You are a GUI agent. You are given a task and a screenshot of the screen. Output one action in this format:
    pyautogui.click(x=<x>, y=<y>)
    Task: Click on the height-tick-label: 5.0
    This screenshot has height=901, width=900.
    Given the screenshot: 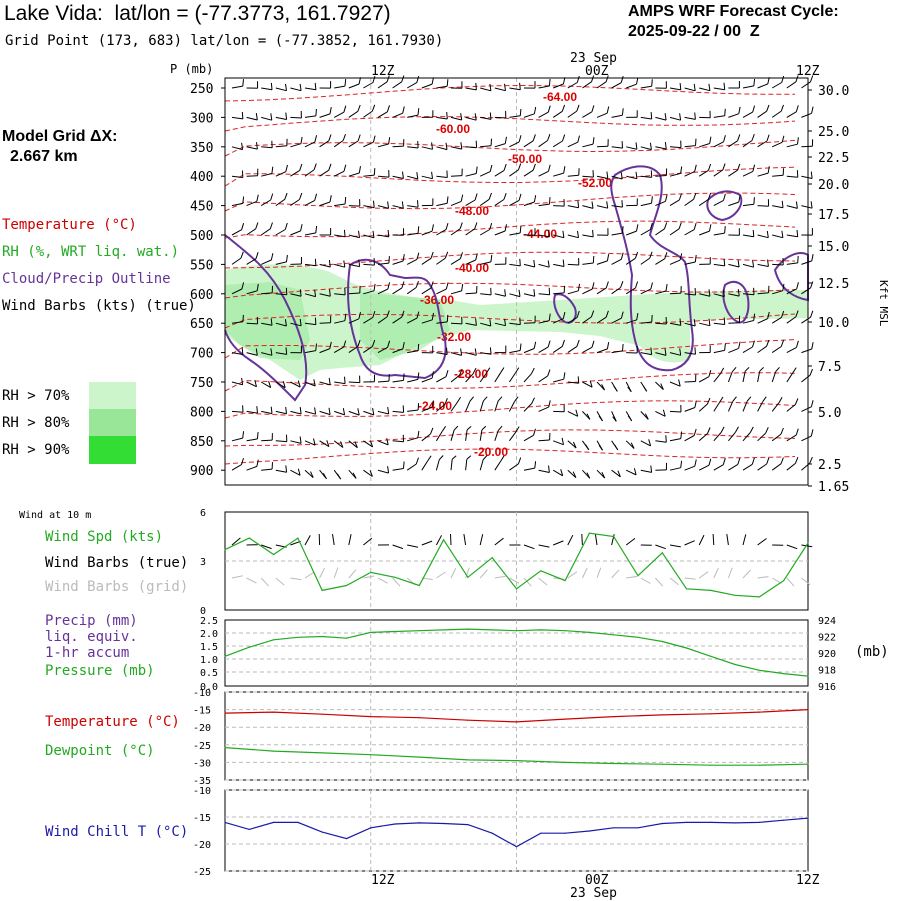 What is the action you would take?
    pyautogui.click(x=829, y=413)
    